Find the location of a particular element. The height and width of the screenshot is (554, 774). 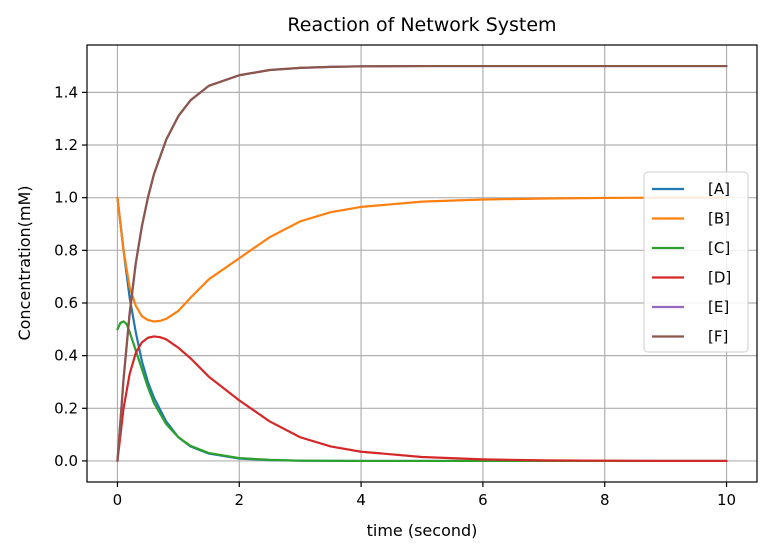

legend-item: [B] is located at coordinates (691, 219).